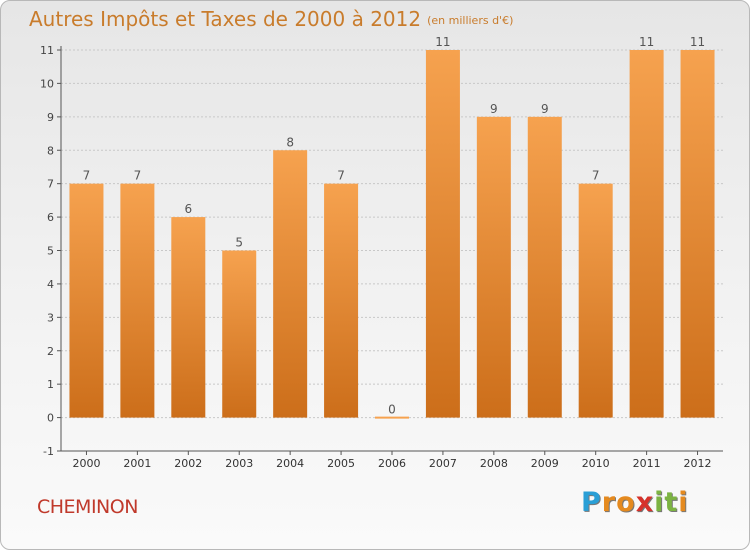 The width and height of the screenshot is (750, 550). What do you see at coordinates (50, 251) in the screenshot?
I see `y-tick-label: 5` at bounding box center [50, 251].